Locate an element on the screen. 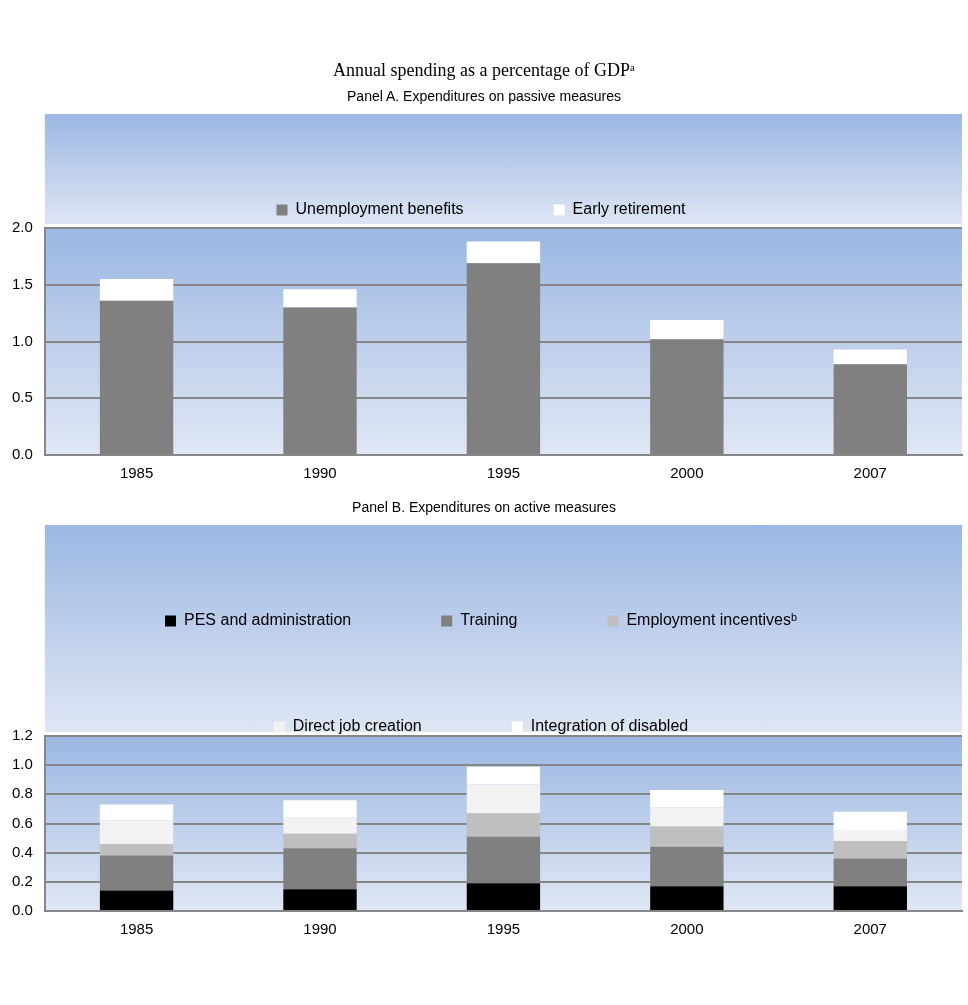  chart-subtitle: Panel A. Expenditures on passive measures is located at coordinates (484, 97).